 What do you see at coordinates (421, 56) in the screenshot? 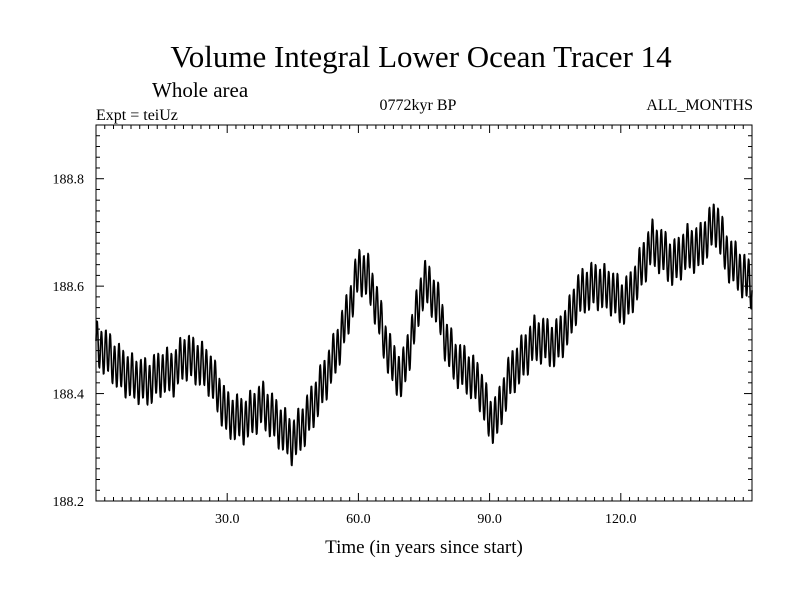
I see `chart-title: Volume Integral Lower Ocean Tracer 14` at bounding box center [421, 56].